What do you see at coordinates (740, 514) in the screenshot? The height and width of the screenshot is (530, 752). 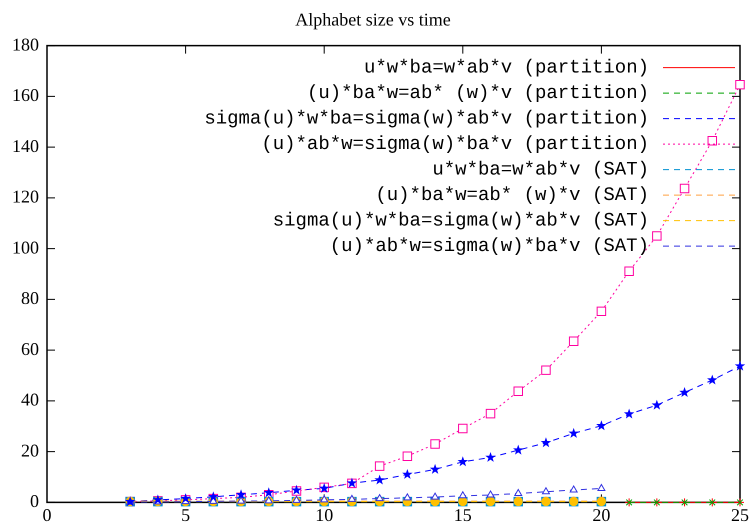 I see `x-tick-label: 25` at bounding box center [740, 514].